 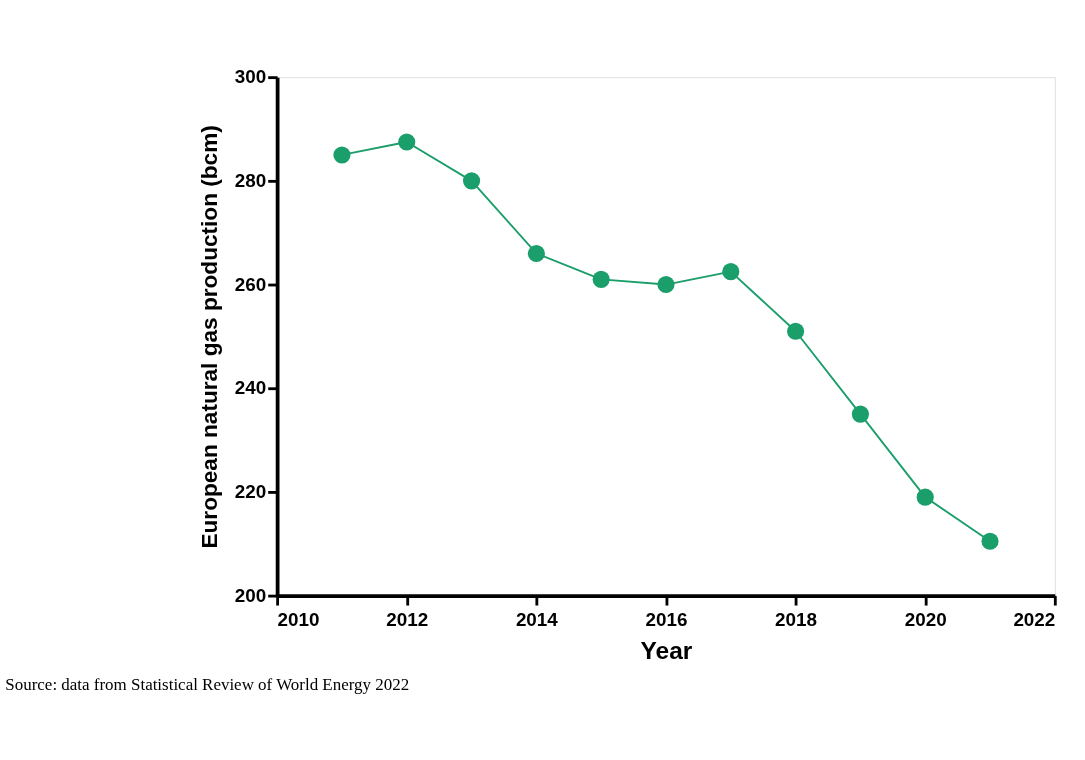 I want to click on y-tick-label: 300, so click(x=250, y=77).